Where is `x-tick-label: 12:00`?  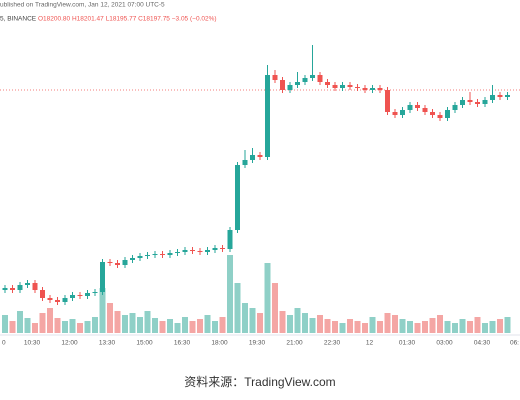
x-tick-label: 12:00 is located at coordinates (69, 343).